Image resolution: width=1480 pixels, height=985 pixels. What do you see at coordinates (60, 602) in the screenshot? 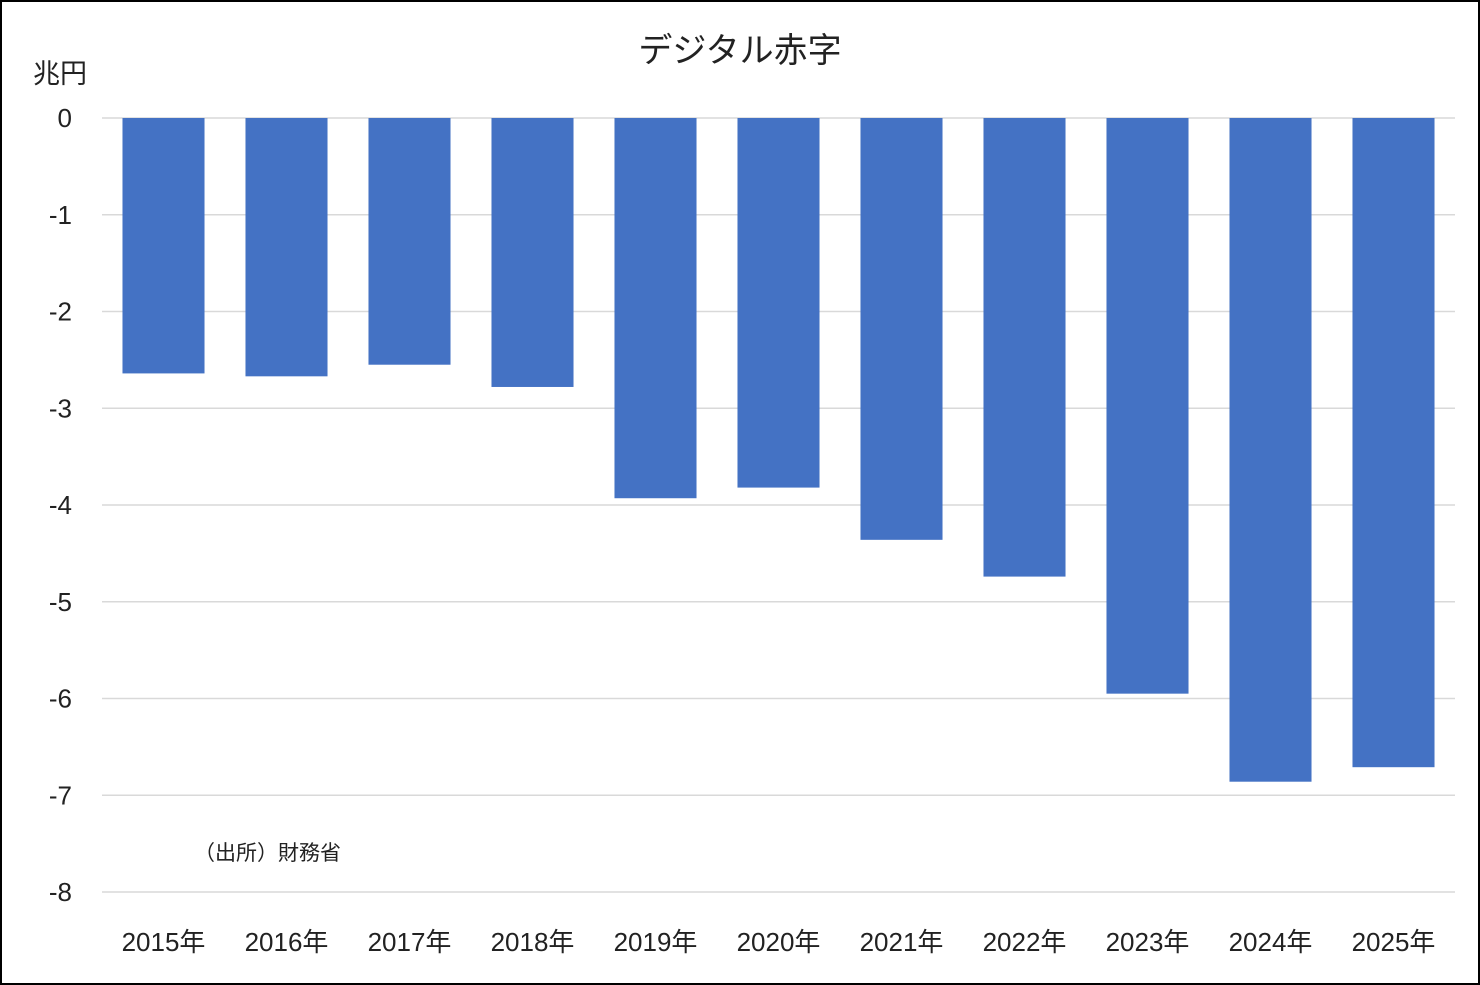
I see `y-tick-label: -5` at bounding box center [60, 602].